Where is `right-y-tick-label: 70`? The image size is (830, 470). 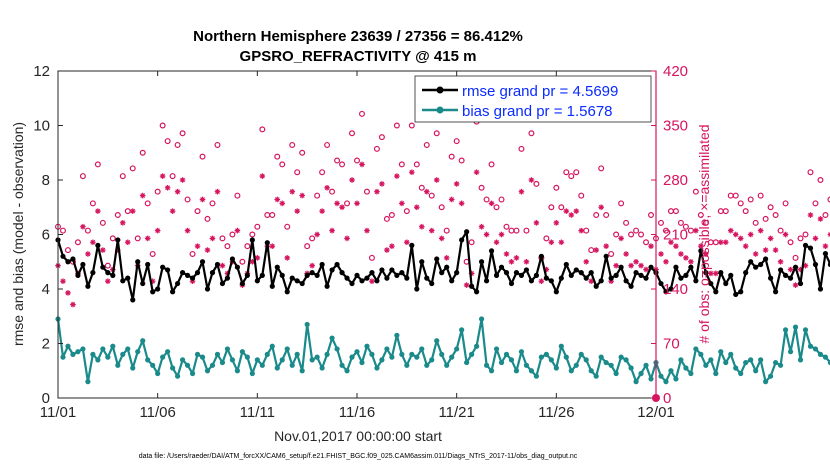
right-y-tick-label: 70 is located at coordinates (671, 344).